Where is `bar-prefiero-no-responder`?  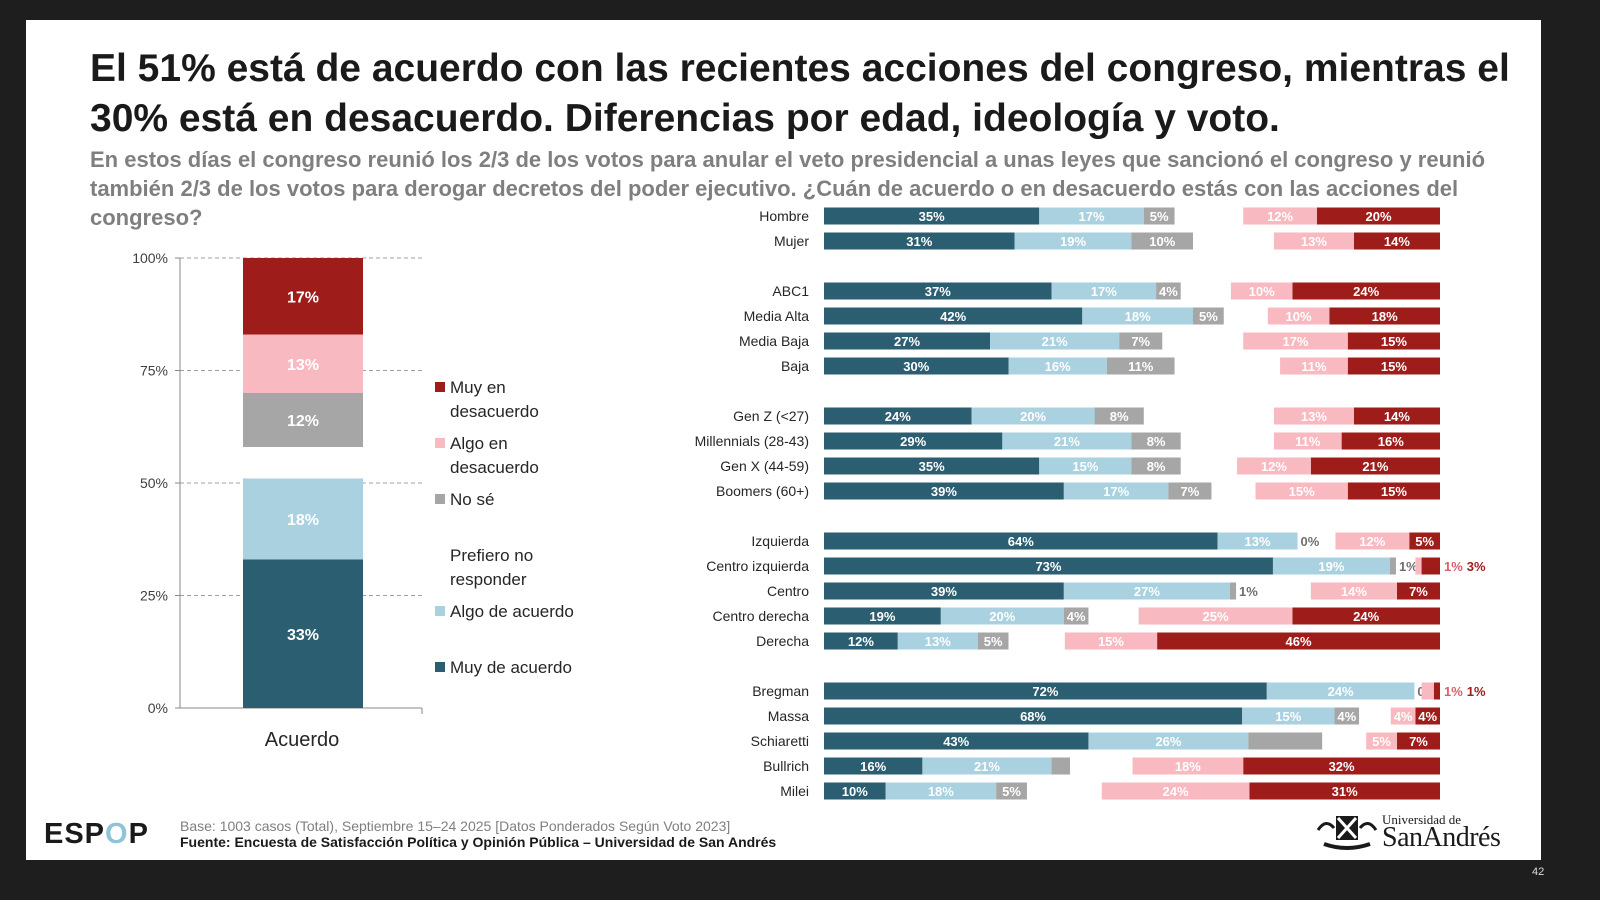 bar-prefiero-no-responder is located at coordinates (303, 463).